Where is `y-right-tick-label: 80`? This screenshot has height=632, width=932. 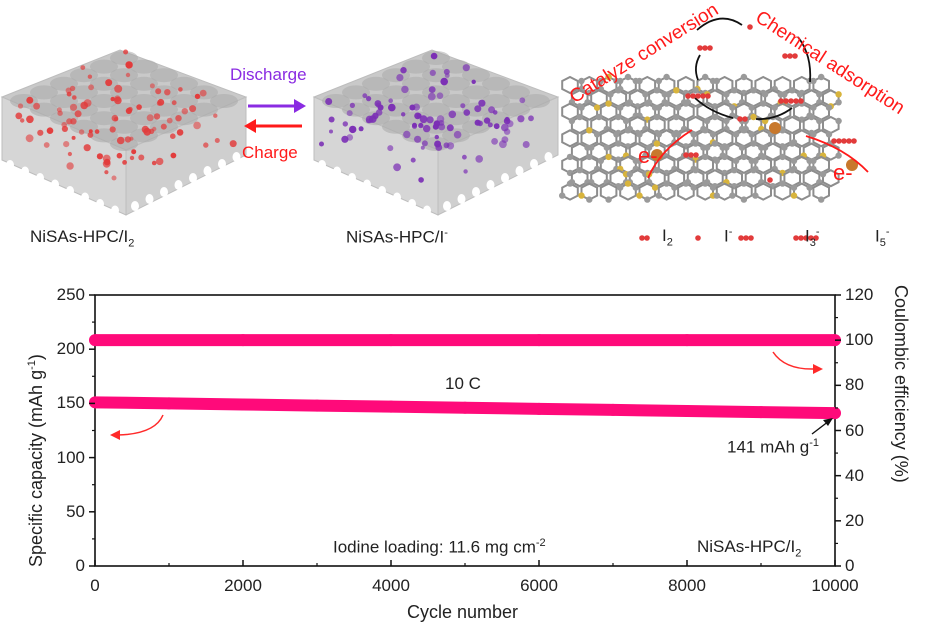 y-right-tick-label: 80 is located at coordinates (854, 385).